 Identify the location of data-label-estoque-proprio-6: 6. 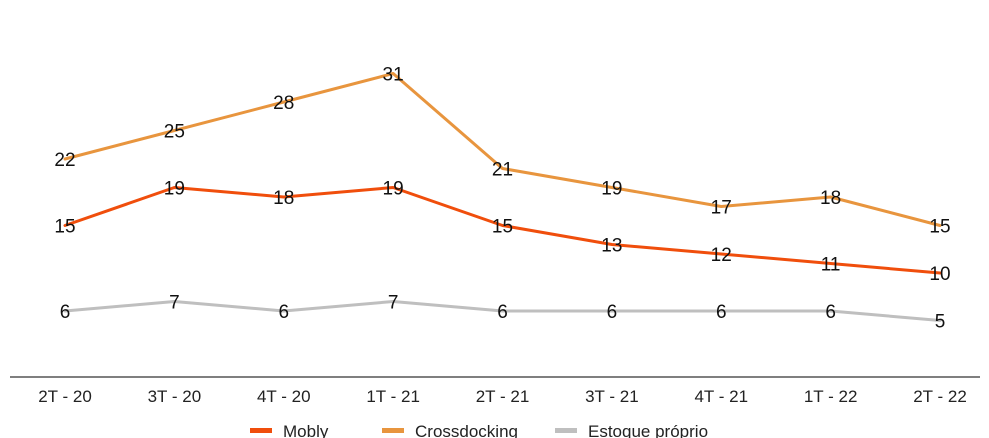
(721, 312).